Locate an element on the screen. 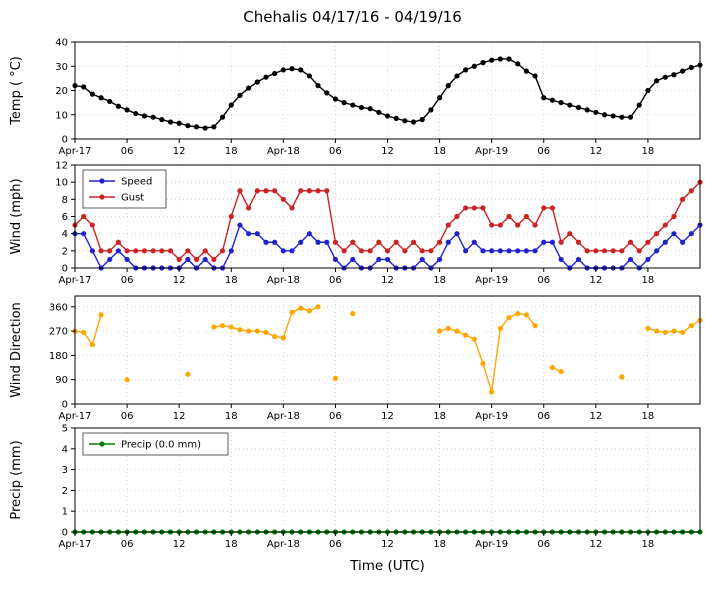  svg-text: 40 is located at coordinates (61, 43).